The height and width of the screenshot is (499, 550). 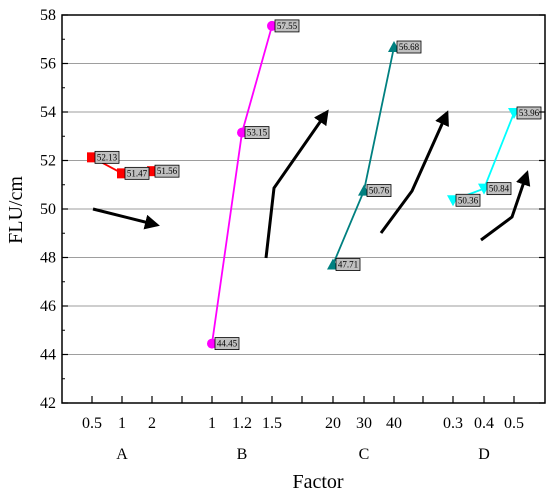 I want to click on data-label: 47.71, so click(x=348, y=265).